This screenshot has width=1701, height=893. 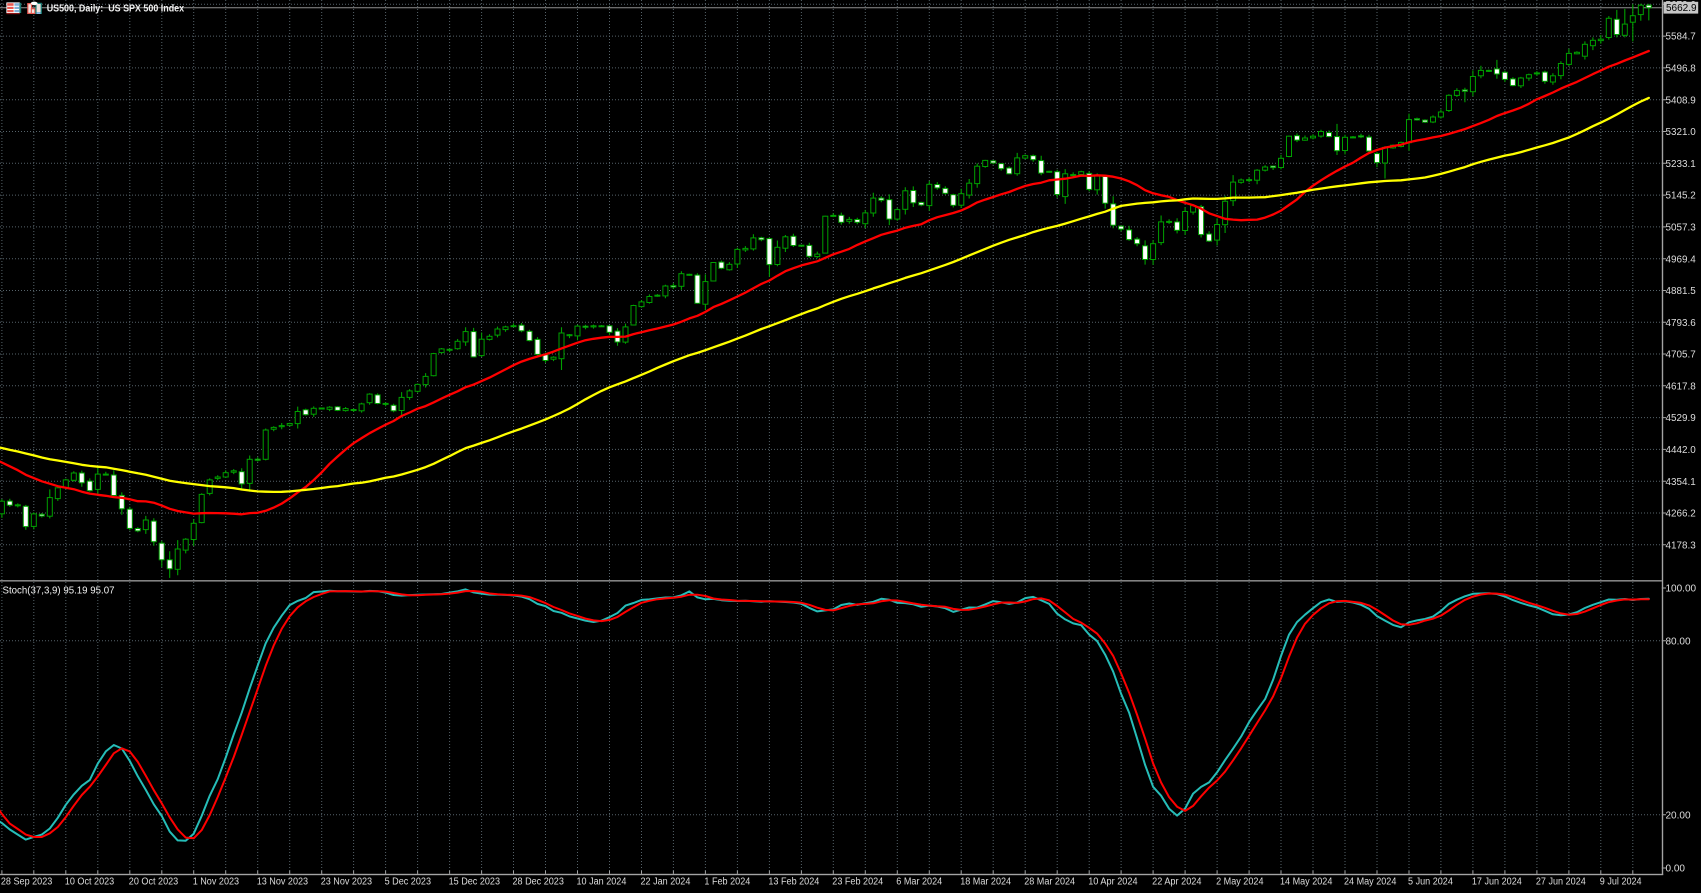 I want to click on svg-text: 6 Mar 2024, so click(x=919, y=882).